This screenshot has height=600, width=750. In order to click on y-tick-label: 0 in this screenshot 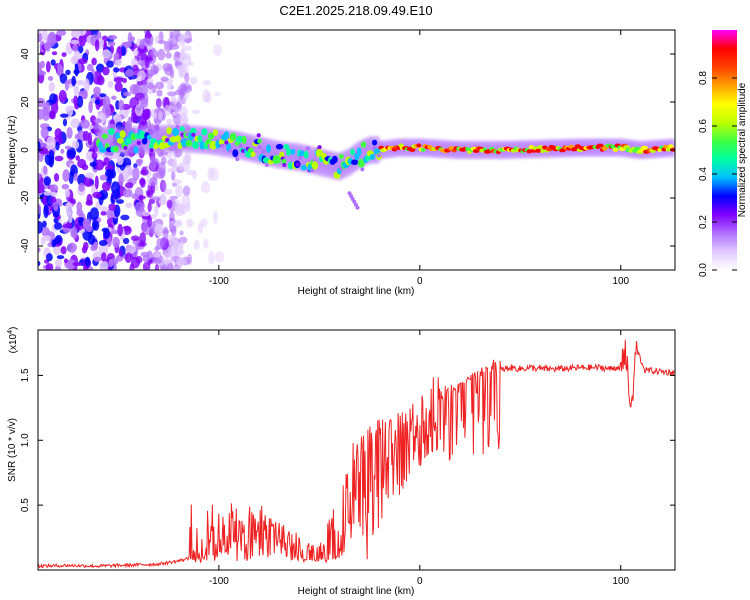, I will do `click(25, 150)`.